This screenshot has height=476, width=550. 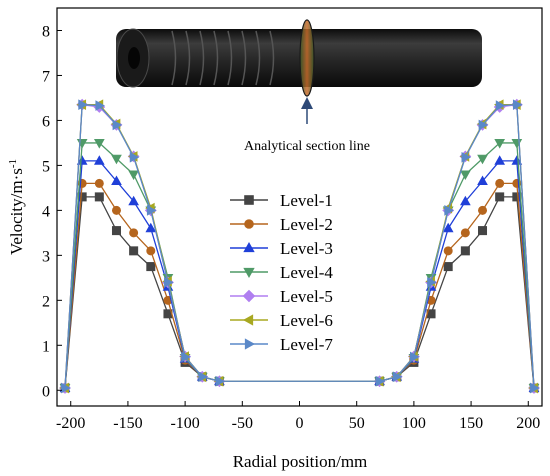 I want to click on x-tick-label: -150, so click(x=127, y=423).